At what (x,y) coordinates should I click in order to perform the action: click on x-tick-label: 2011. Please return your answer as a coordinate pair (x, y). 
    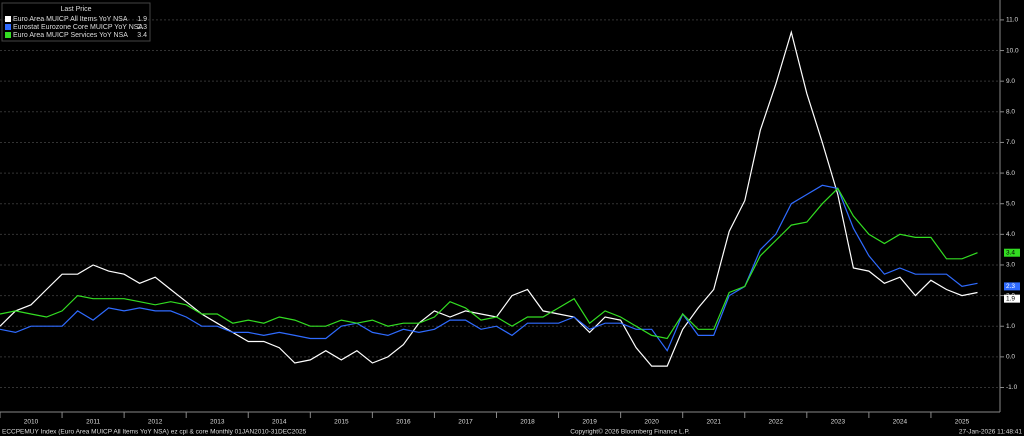
    Looking at the image, I should click on (93, 422).